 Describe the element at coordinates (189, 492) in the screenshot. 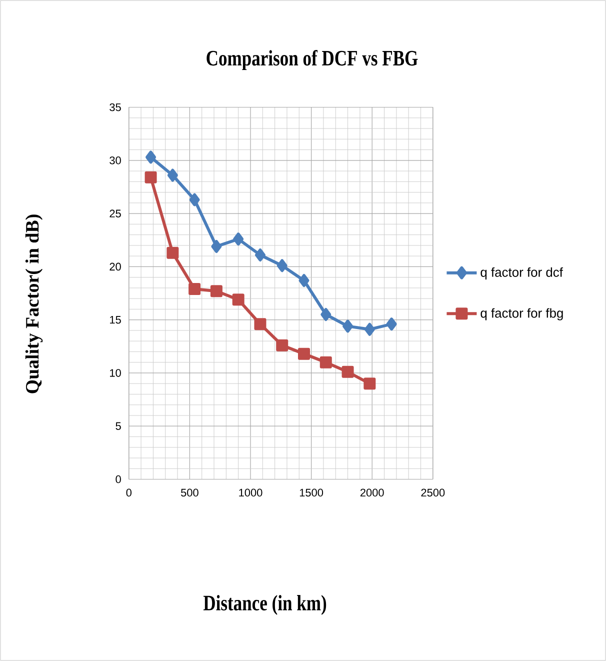

I see `x-tick-label: 500` at that location.